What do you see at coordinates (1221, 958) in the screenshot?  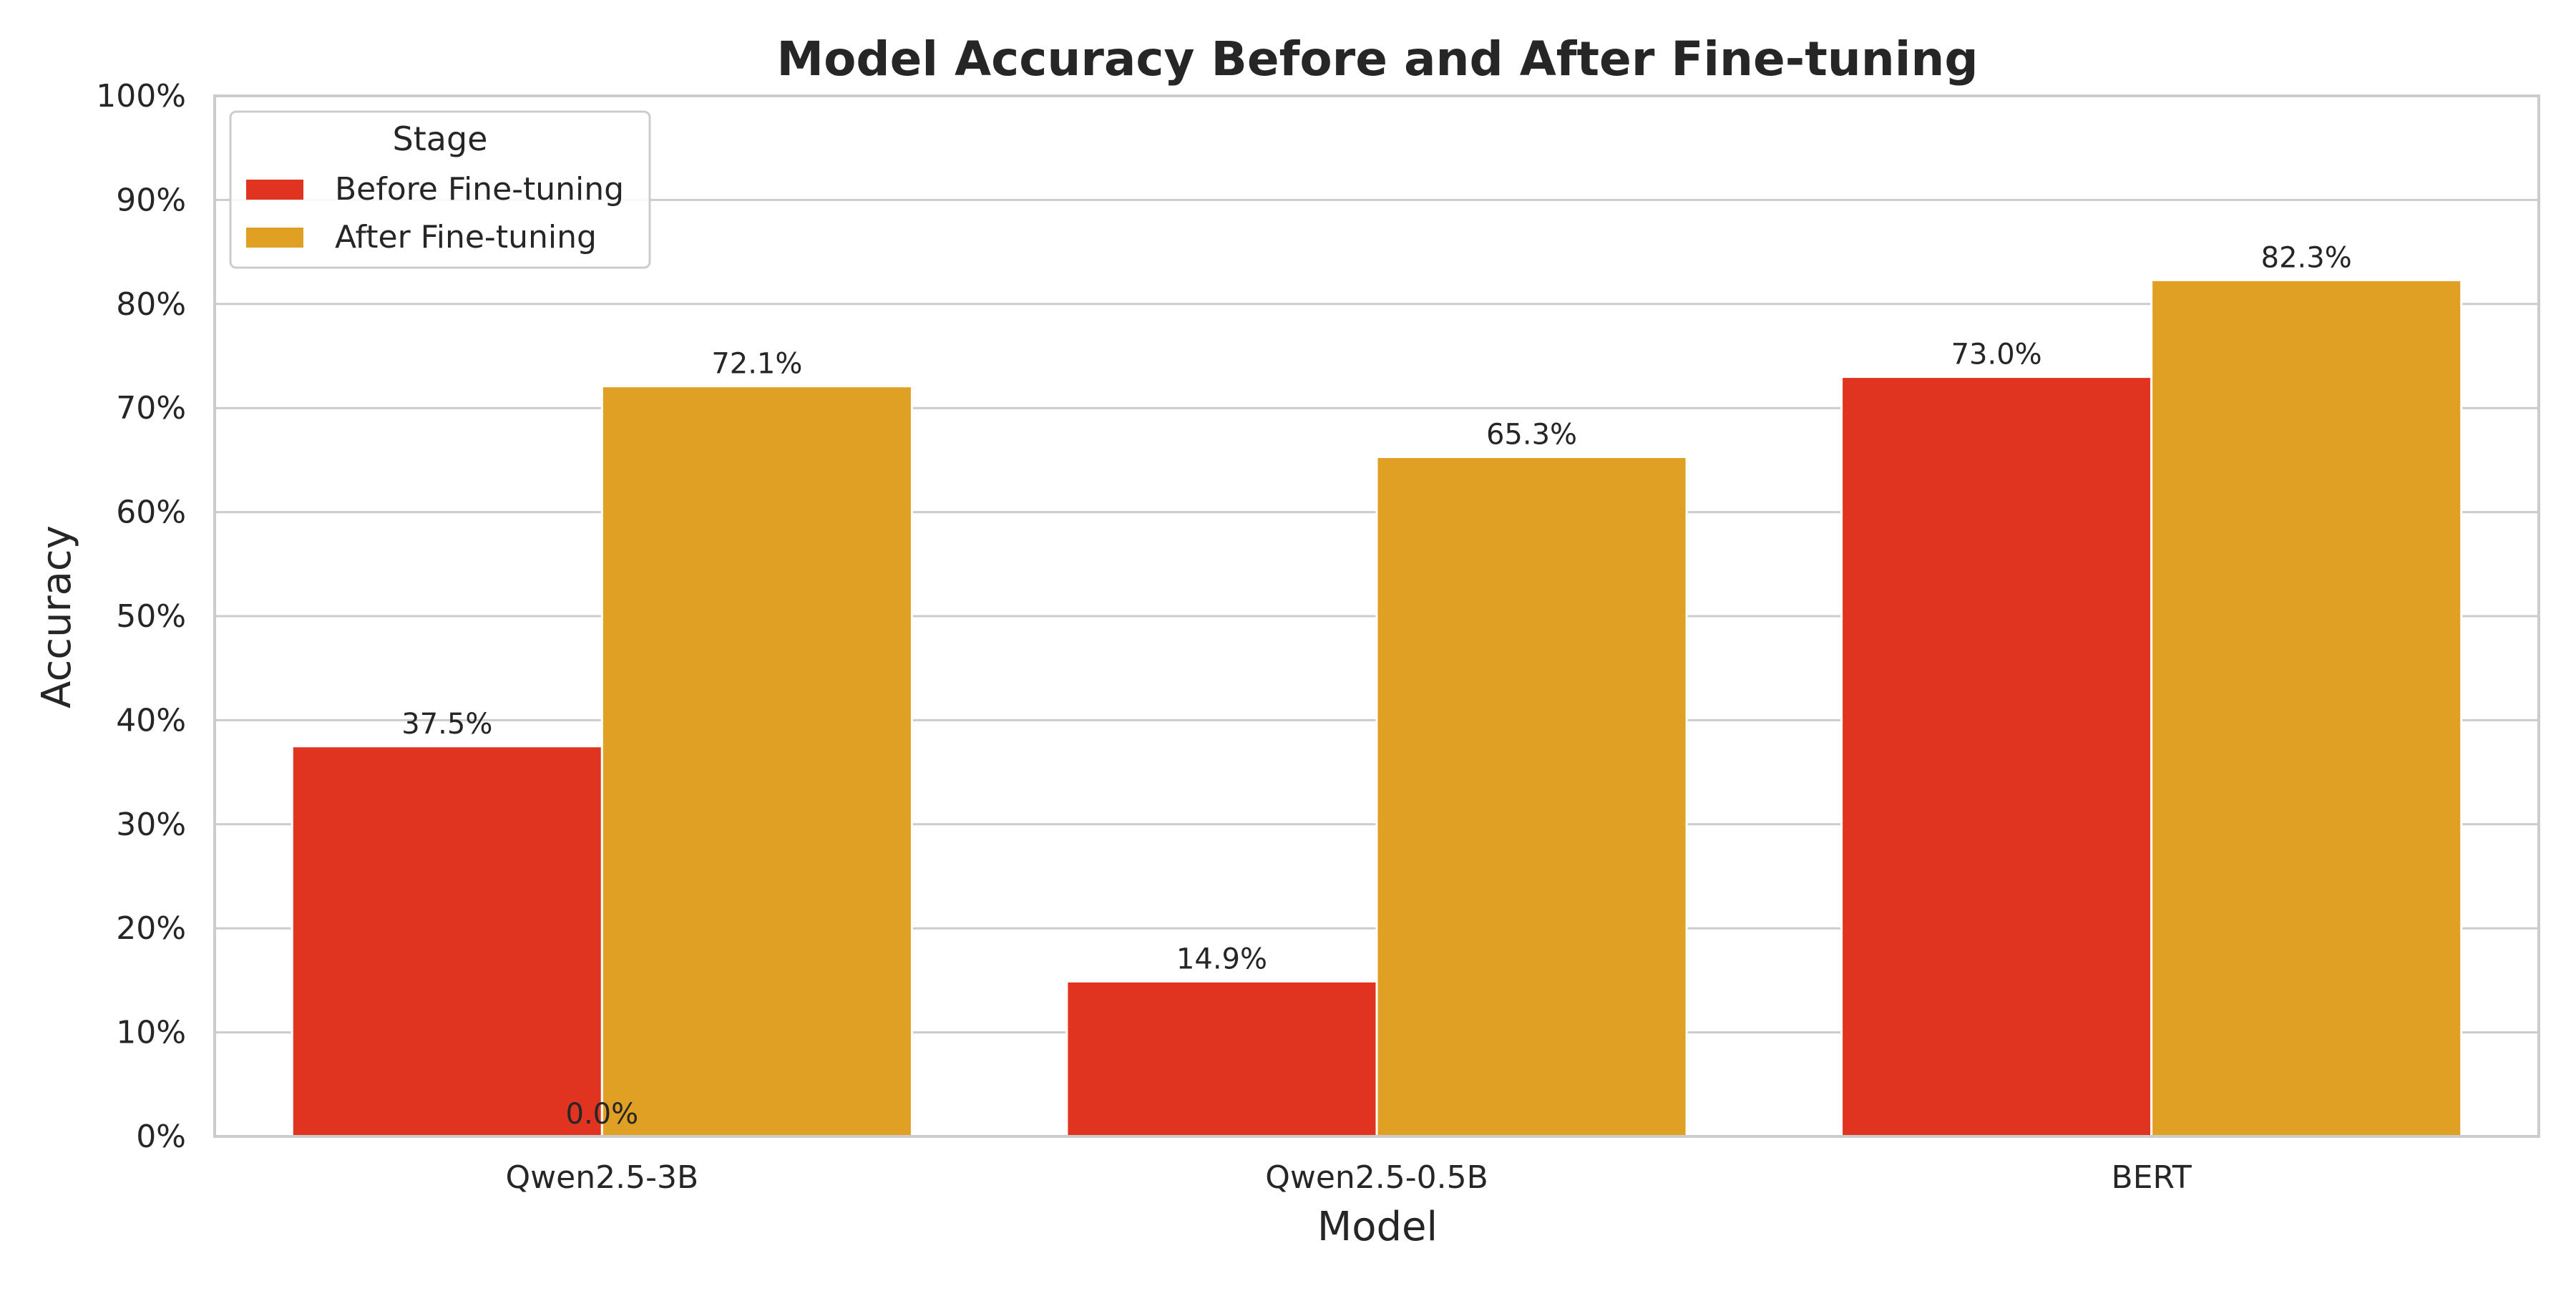 I see `bar-value-label: 14.9%` at bounding box center [1221, 958].